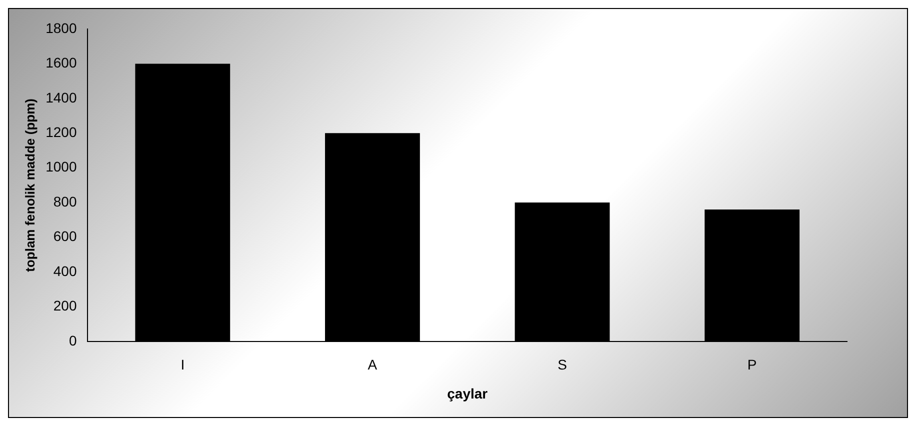 This screenshot has width=917, height=427. I want to click on y-tick-label: 1400, so click(61, 97).